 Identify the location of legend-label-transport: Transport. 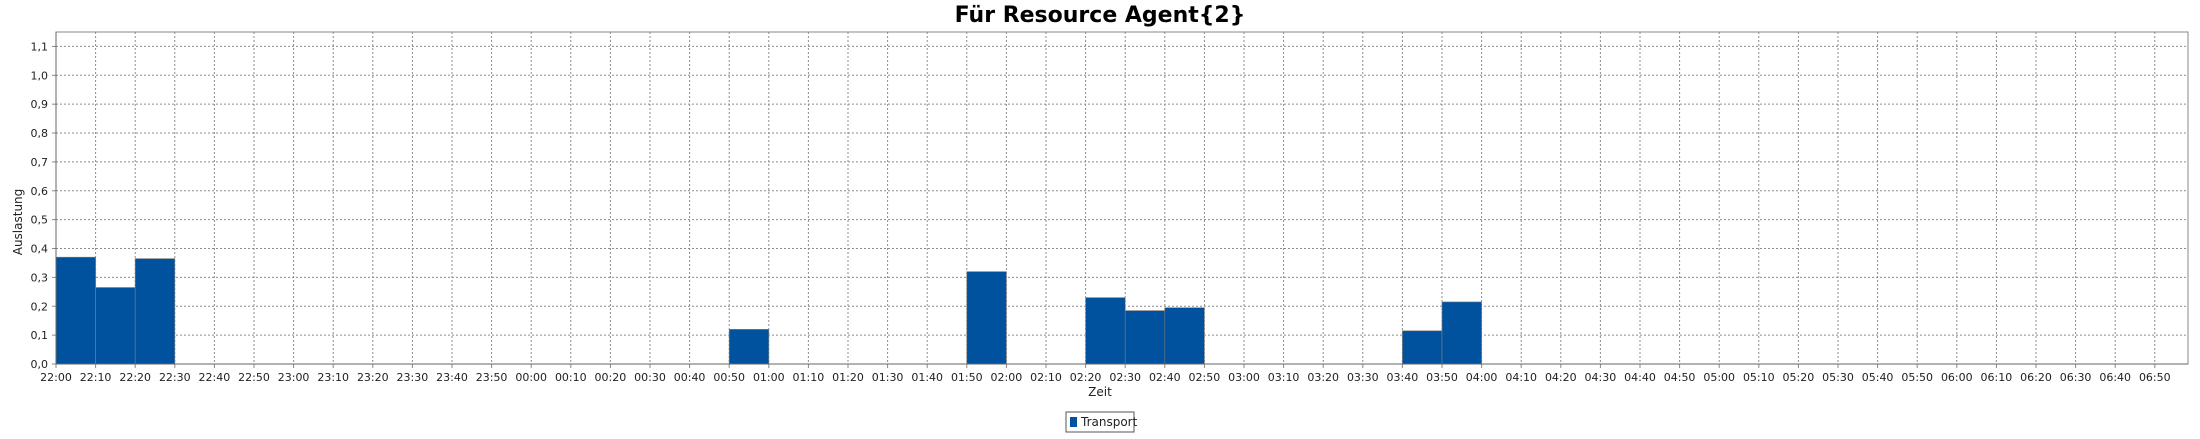
(1109, 422).